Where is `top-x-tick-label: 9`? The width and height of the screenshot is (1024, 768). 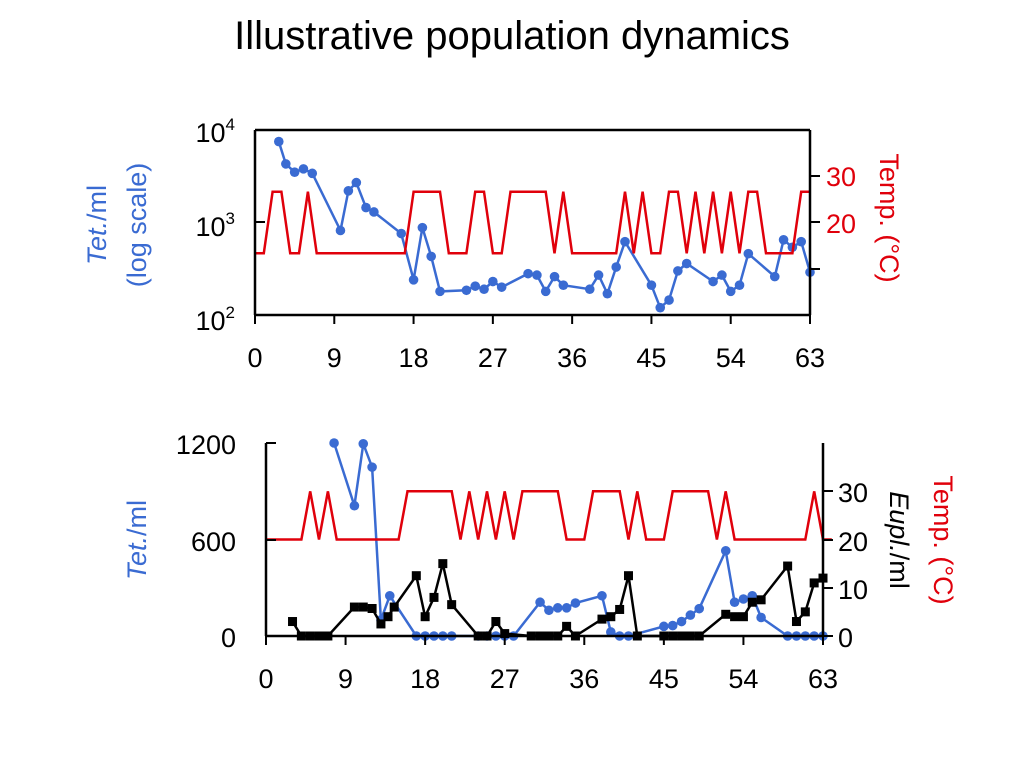 top-x-tick-label: 9 is located at coordinates (334, 358).